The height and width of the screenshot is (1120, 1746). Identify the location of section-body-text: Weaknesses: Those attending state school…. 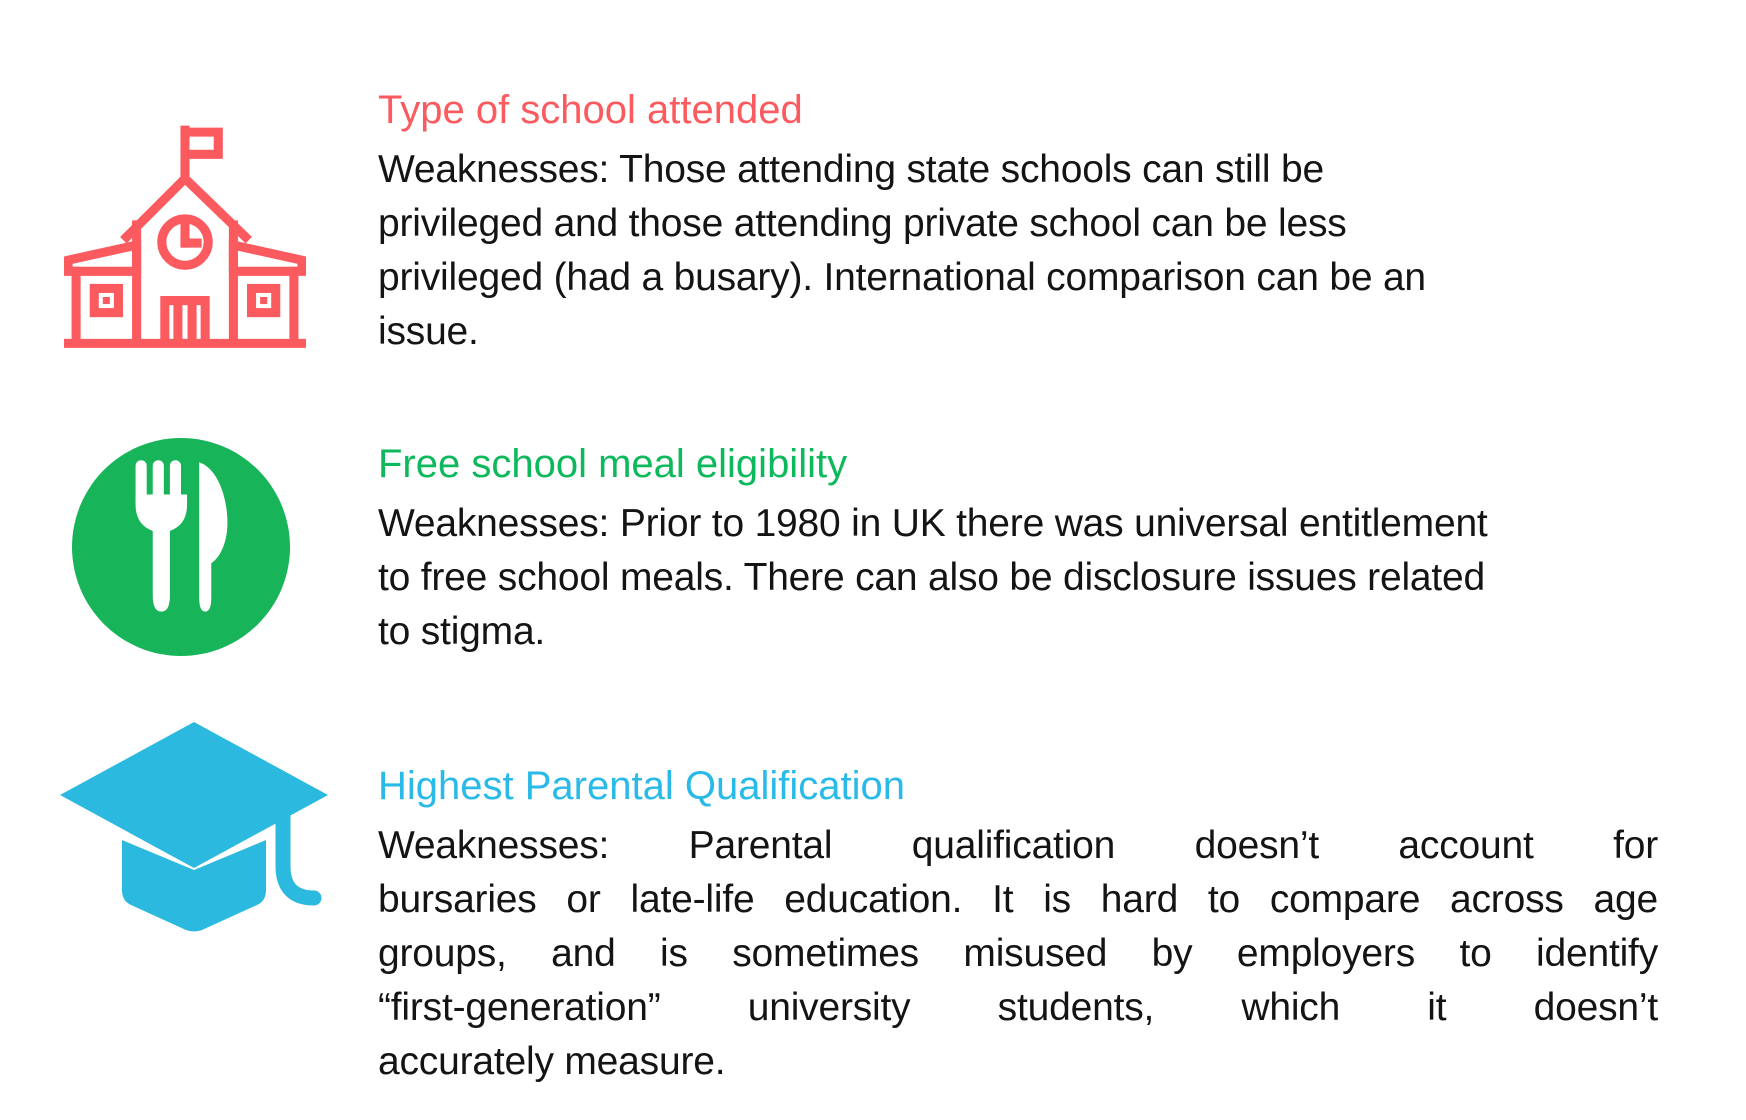
(1018, 251).